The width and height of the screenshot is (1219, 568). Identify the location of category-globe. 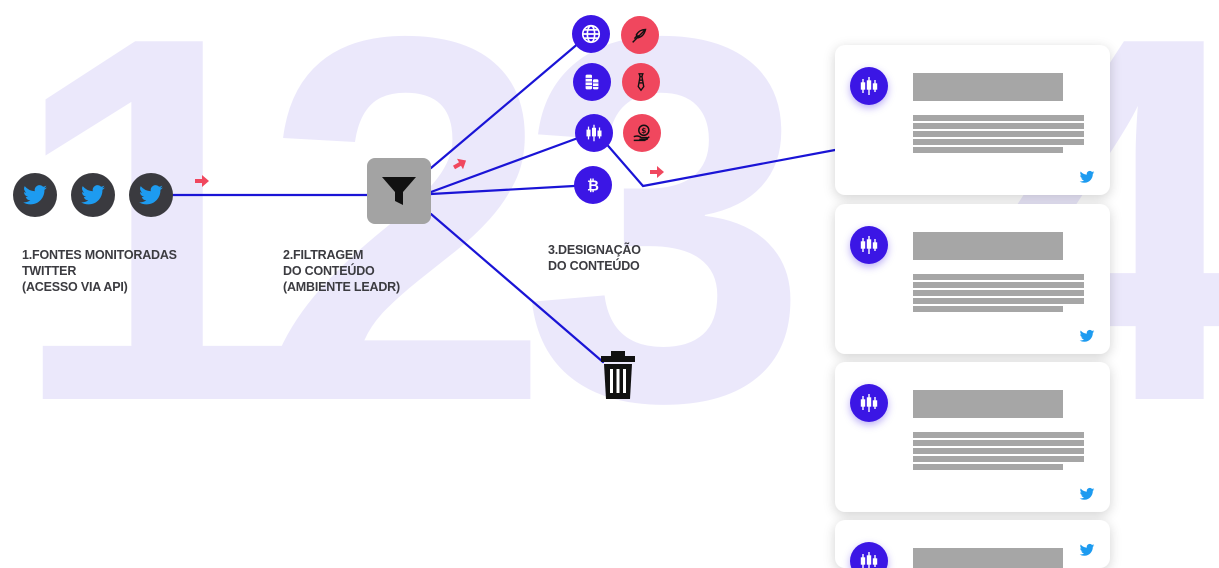
(591, 34).